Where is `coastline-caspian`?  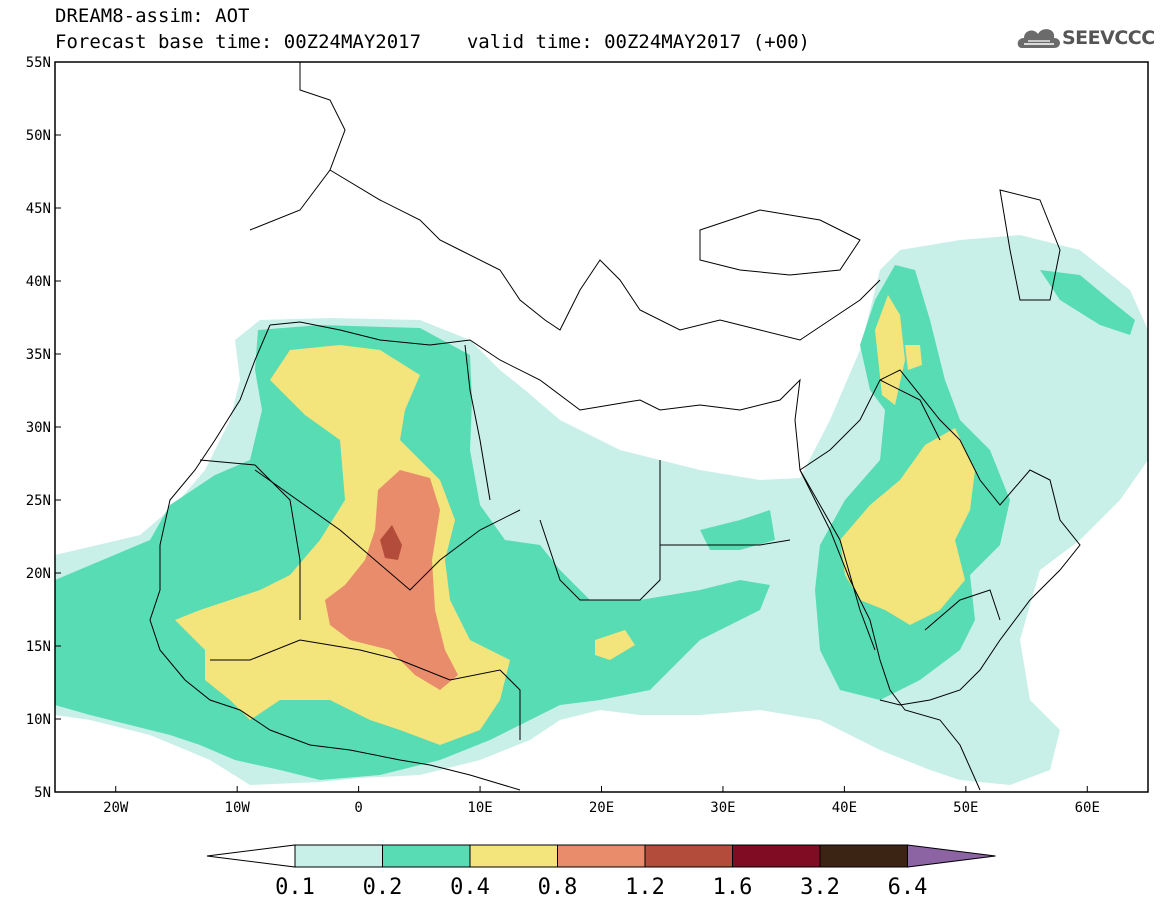
coastline-caspian is located at coordinates (1030, 245).